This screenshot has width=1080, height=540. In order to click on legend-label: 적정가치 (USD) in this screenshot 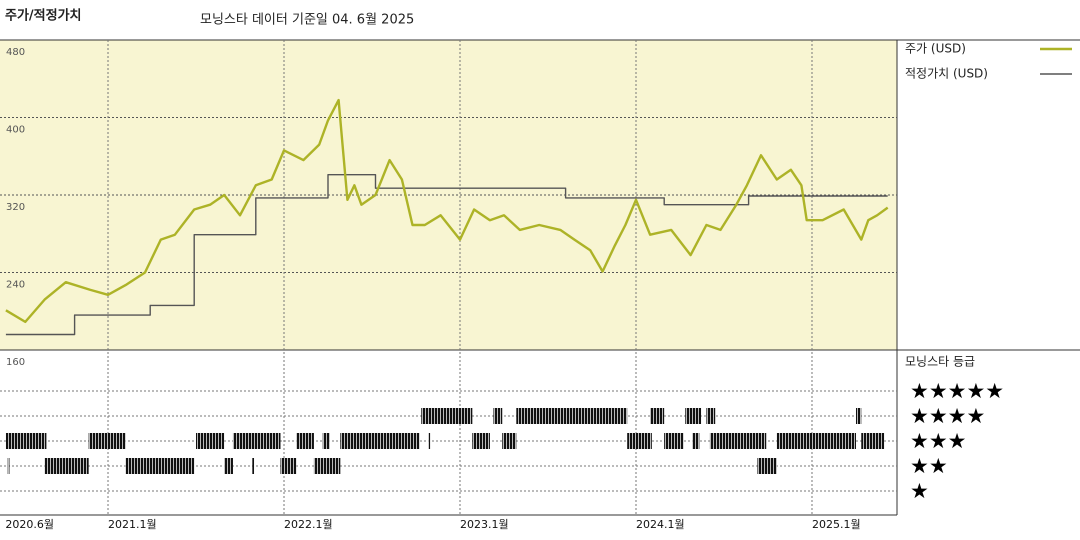, I will do `click(946, 74)`.